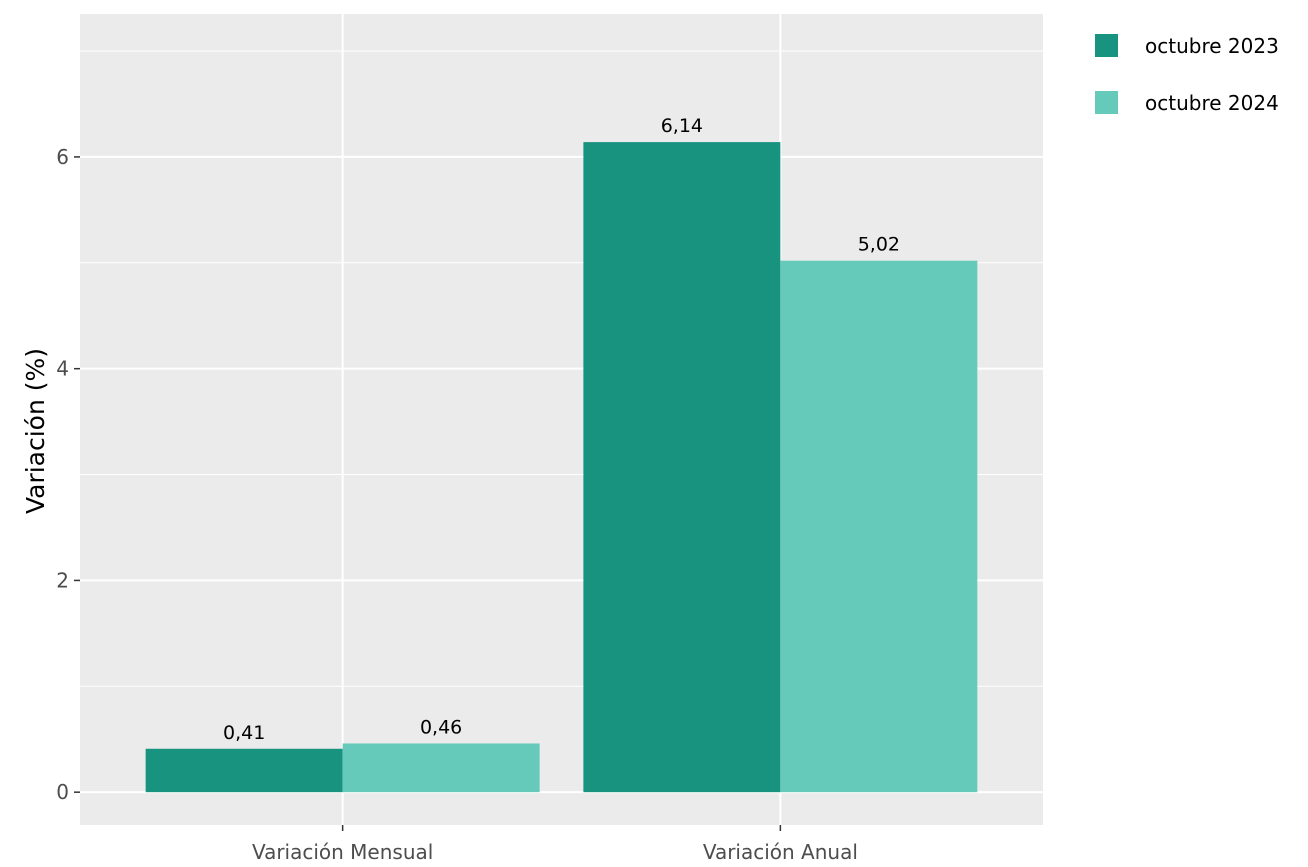 This screenshot has width=1308, height=867. What do you see at coordinates (62, 792) in the screenshot?
I see `y-tick-label: 0` at bounding box center [62, 792].